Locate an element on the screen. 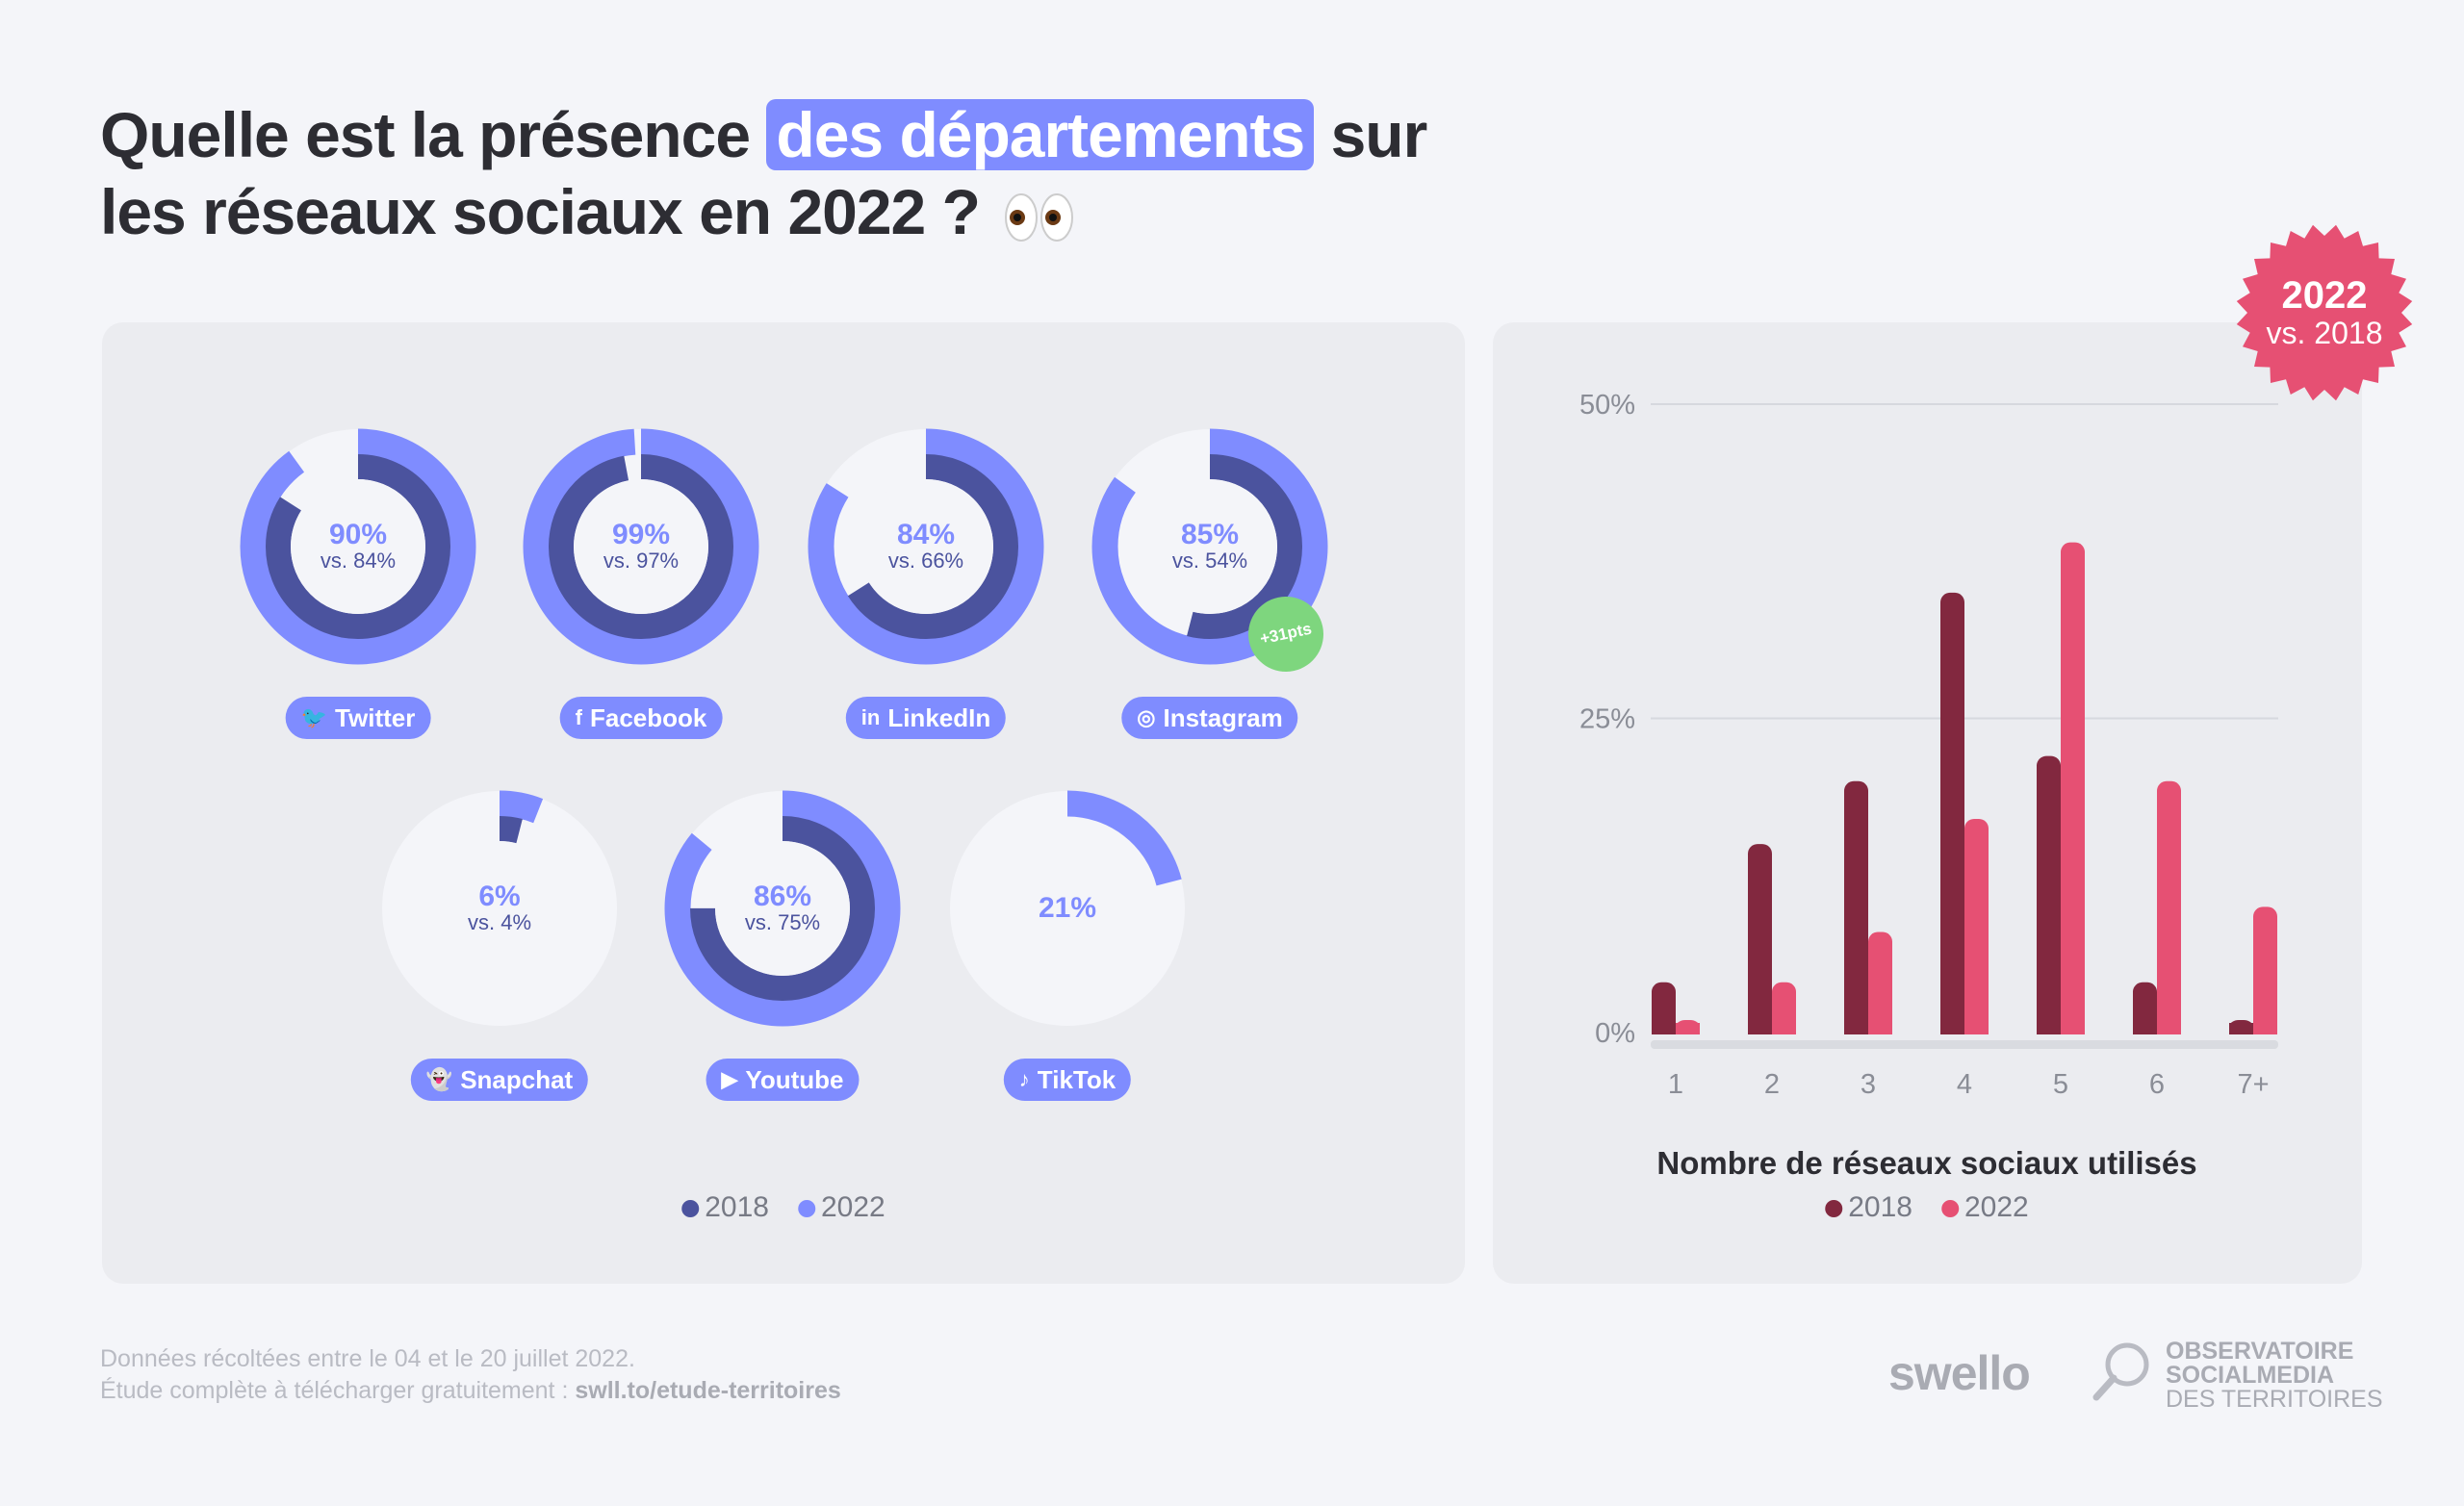 Image resolution: width=2464 pixels, height=1506 pixels. label-instagram: ◎ Instagram is located at coordinates (1209, 718).